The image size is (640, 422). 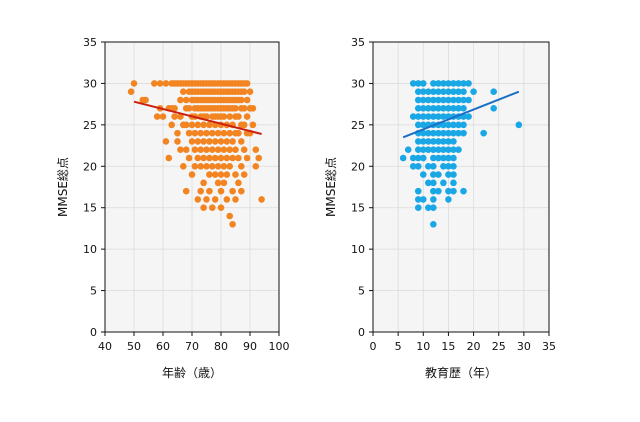 I want to click on y-tick-label: 15, so click(x=90, y=208).